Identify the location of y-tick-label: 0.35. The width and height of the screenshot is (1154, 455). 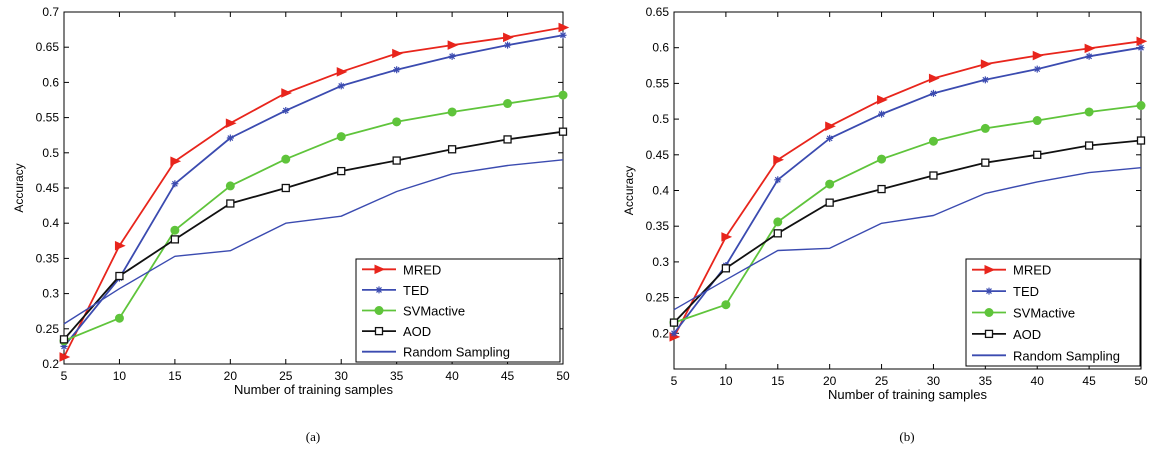
(658, 226).